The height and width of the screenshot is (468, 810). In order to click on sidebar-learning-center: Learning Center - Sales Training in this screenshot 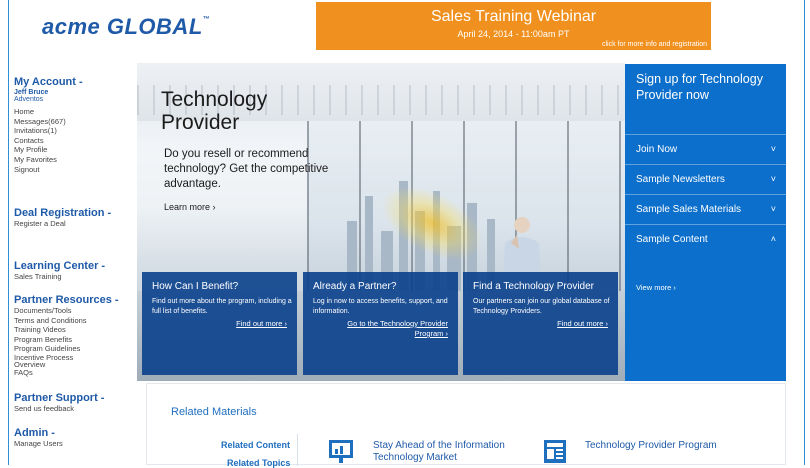, I will do `click(59, 271)`.